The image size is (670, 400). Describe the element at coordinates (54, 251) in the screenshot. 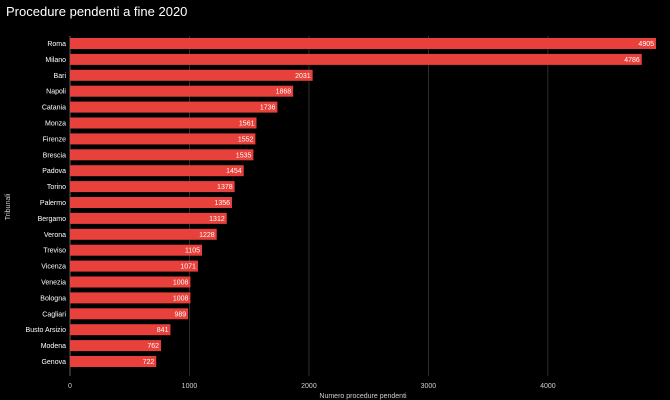

I see `category-label: Treviso` at that location.